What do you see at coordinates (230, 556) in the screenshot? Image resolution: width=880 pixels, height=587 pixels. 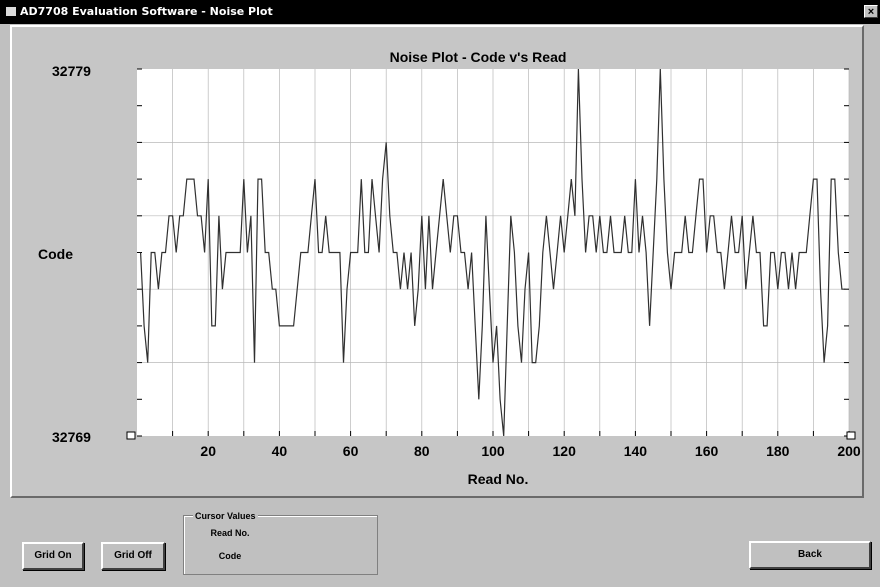 I see `cursor-code-label: Code` at bounding box center [230, 556].